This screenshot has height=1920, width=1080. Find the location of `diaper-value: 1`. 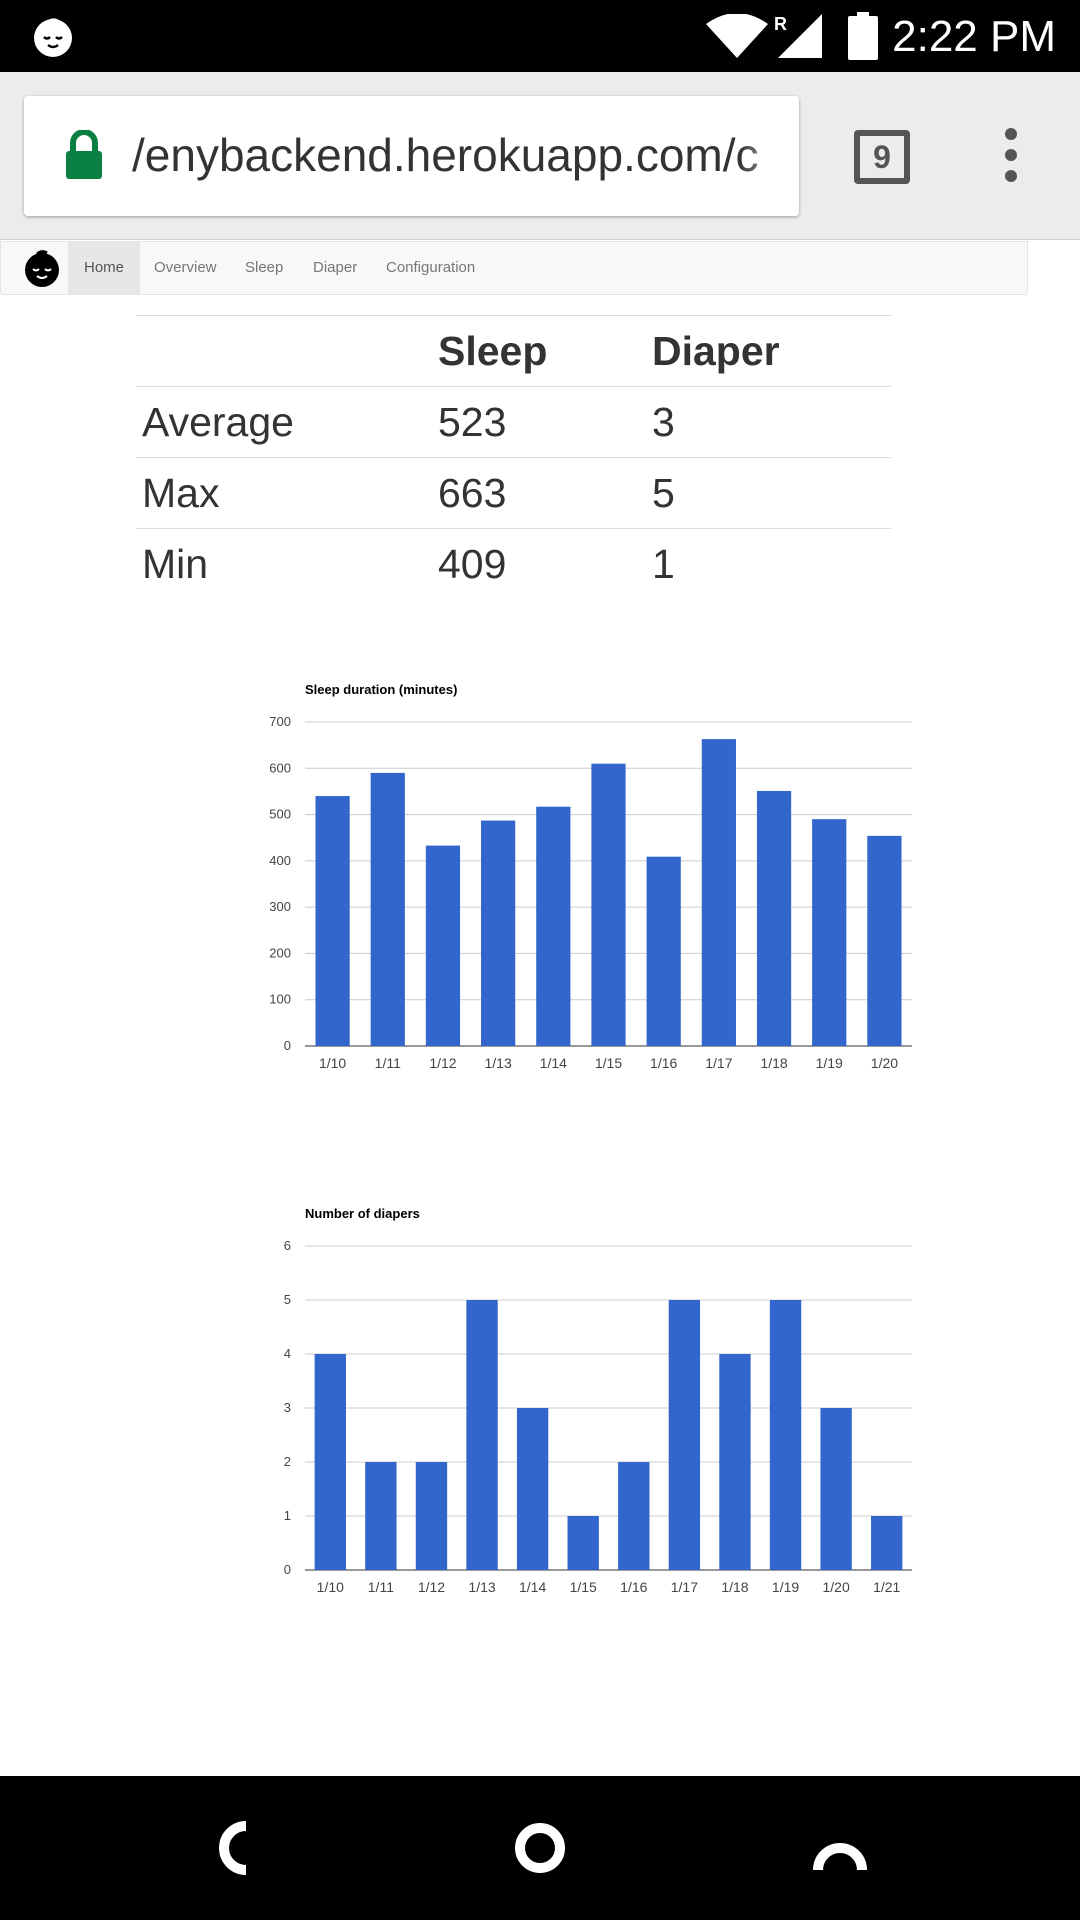

diaper-value: 1 is located at coordinates (768, 564).